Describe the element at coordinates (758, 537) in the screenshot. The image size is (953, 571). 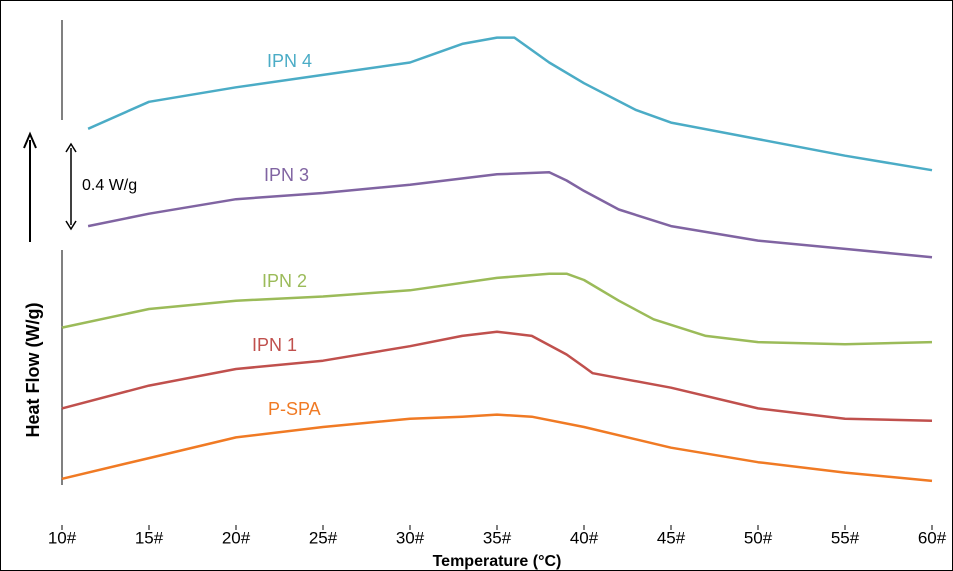
I see `x-tick-label: 50#` at that location.